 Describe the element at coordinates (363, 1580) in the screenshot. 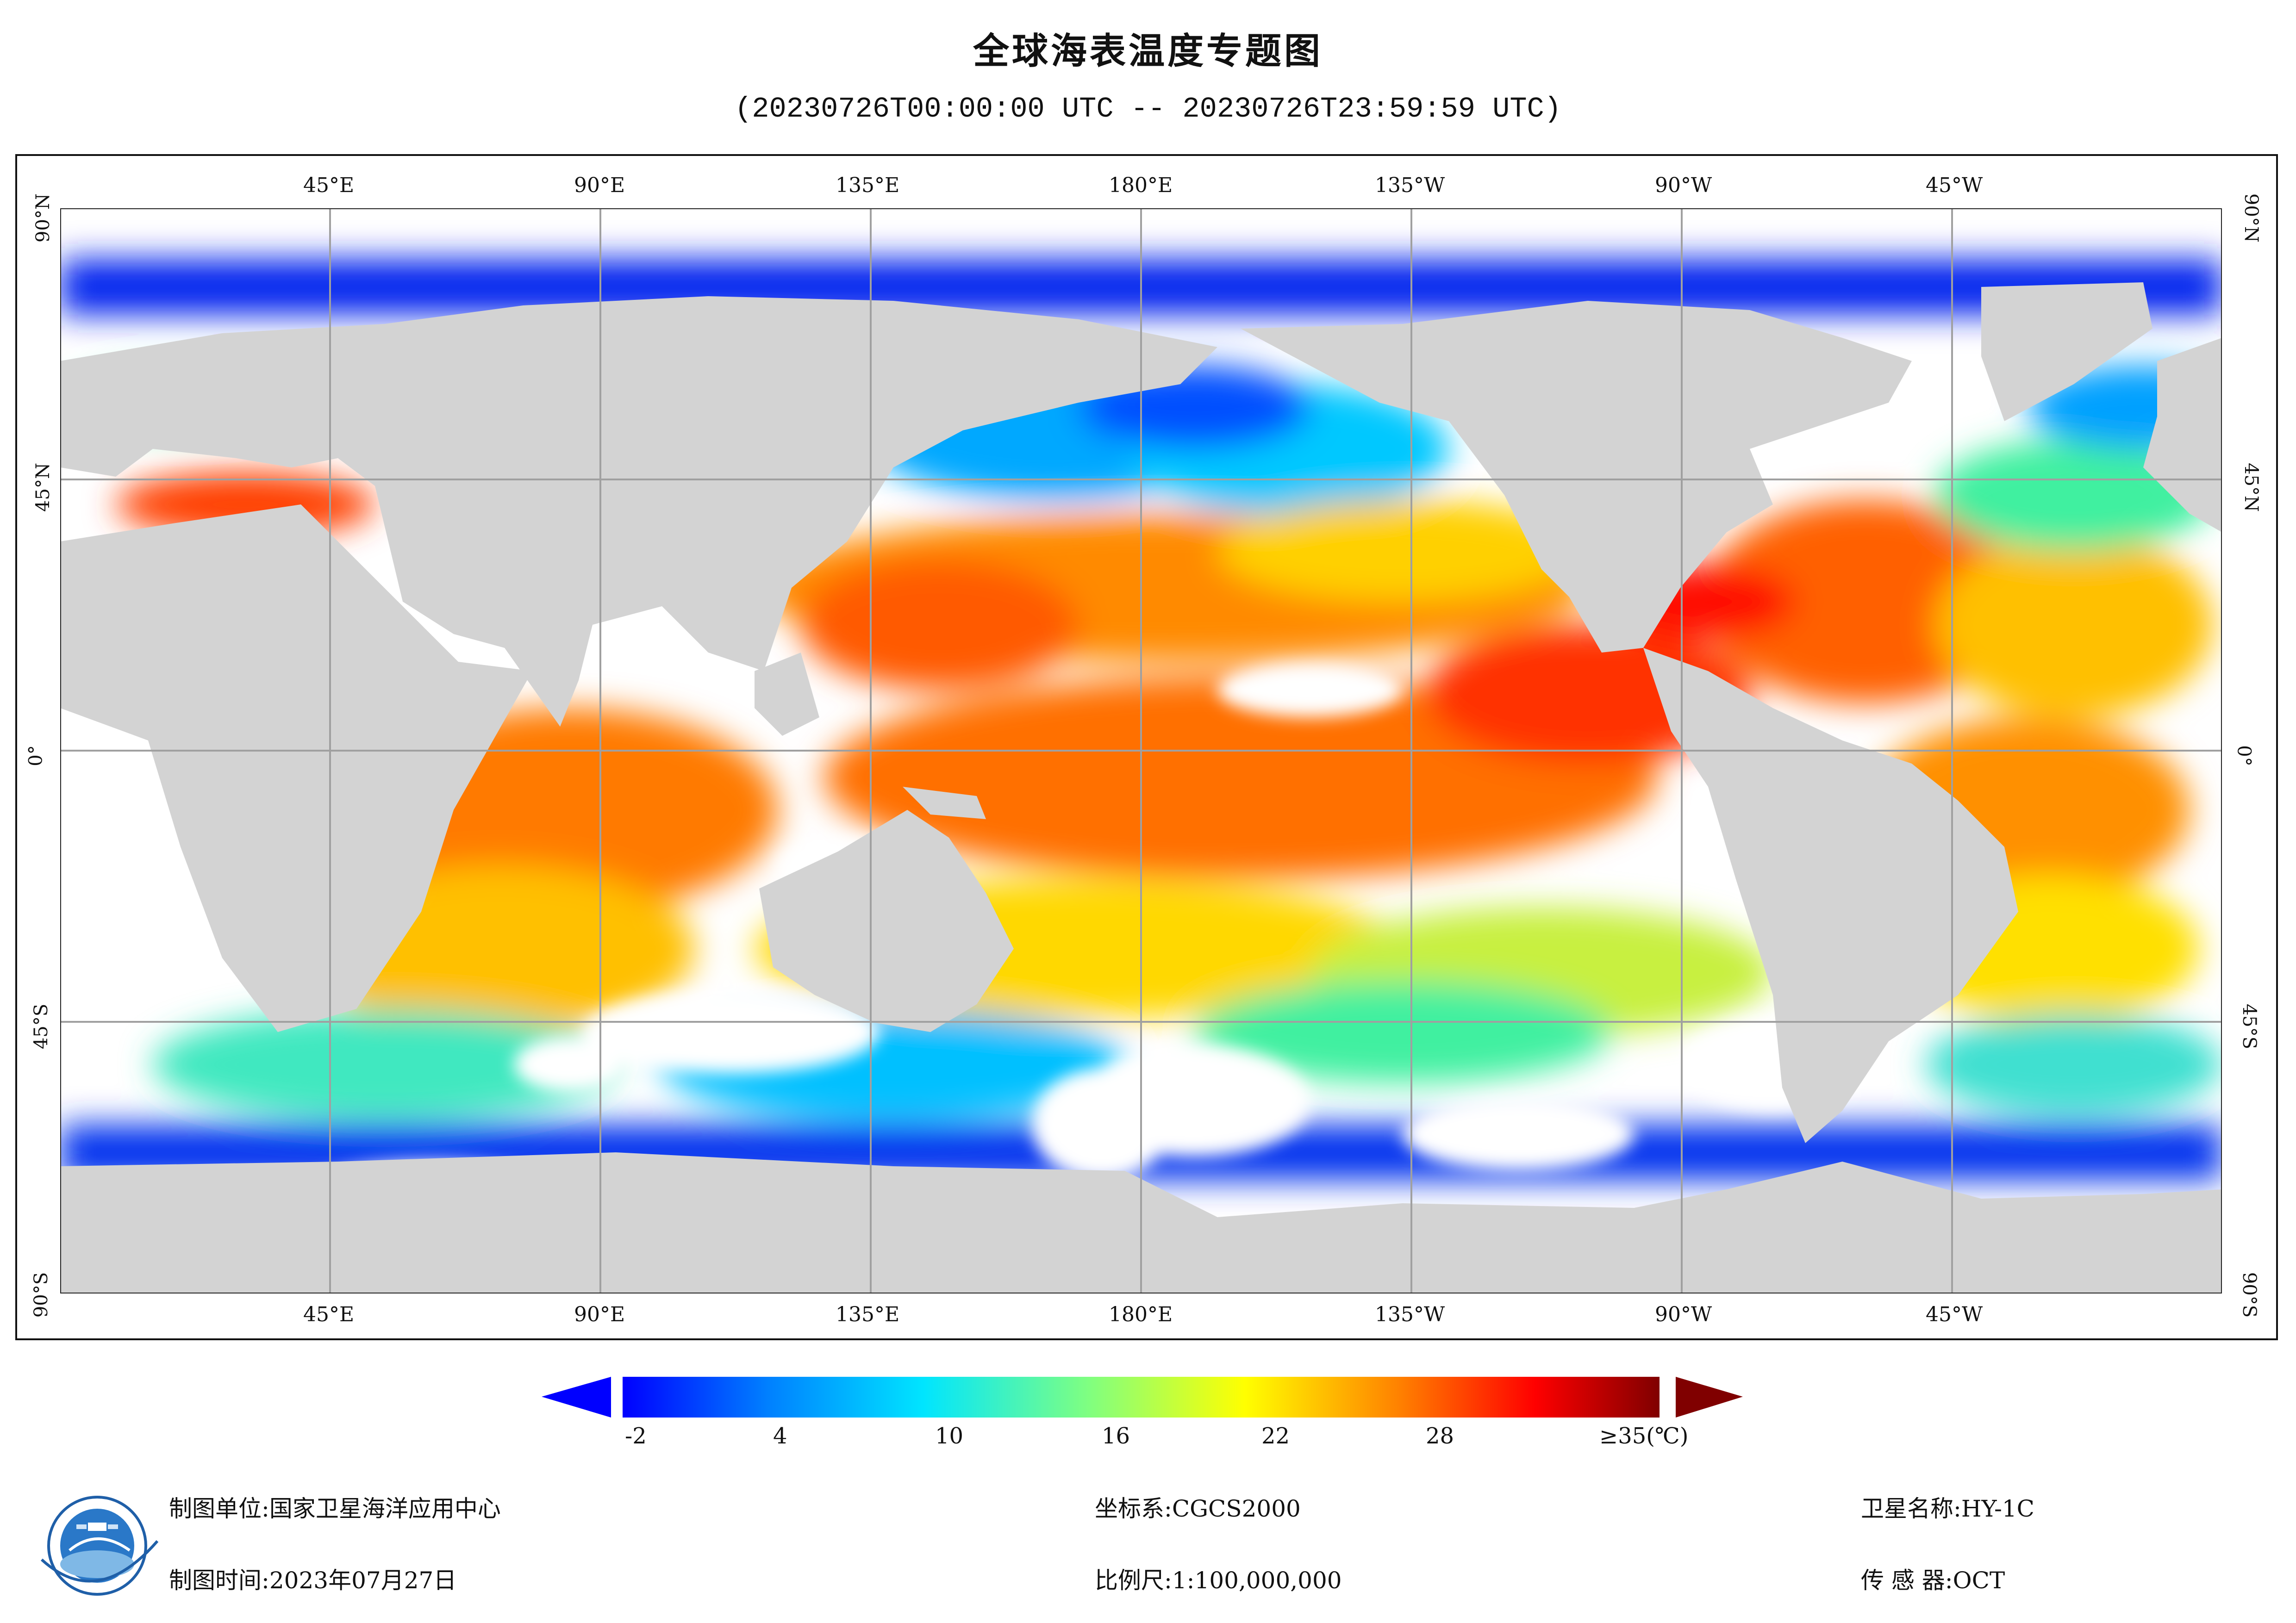

I see `mapping-date-value: 2023年07月27日` at that location.